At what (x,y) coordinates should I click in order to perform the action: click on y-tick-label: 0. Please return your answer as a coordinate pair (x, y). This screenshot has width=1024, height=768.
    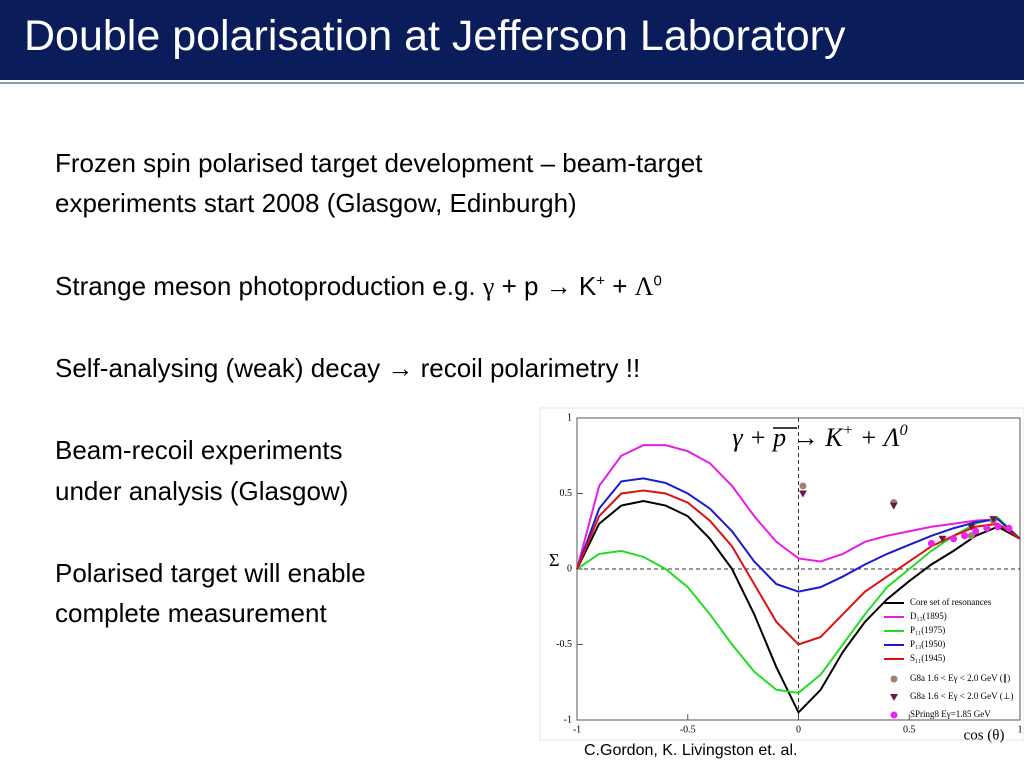
    Looking at the image, I should click on (569, 568).